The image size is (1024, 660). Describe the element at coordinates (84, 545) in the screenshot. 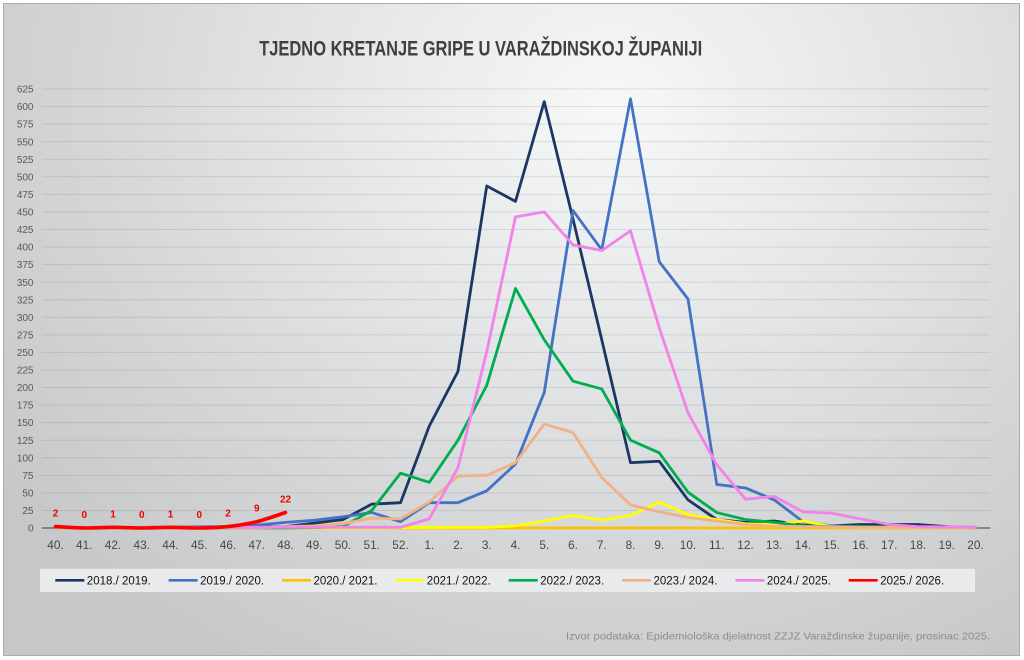

I see `svg-text: 41.` at that location.